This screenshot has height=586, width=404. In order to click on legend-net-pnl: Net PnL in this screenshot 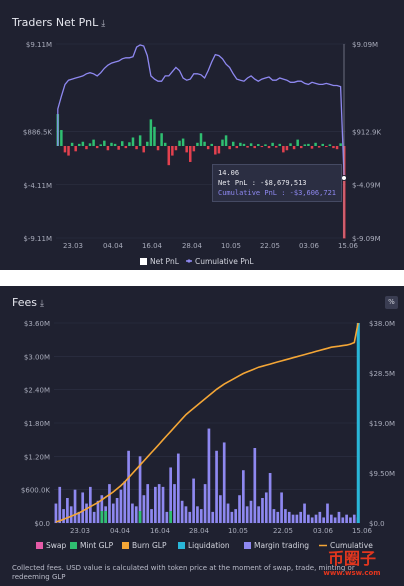, I will do `click(165, 261)`.